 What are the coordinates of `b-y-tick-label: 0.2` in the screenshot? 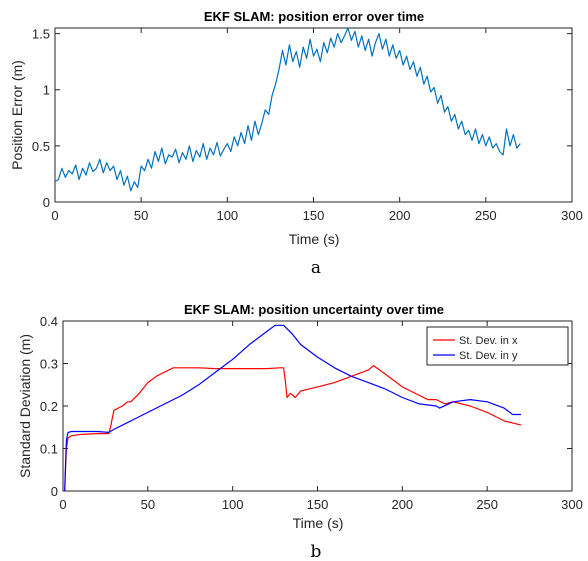 It's located at (49, 406).